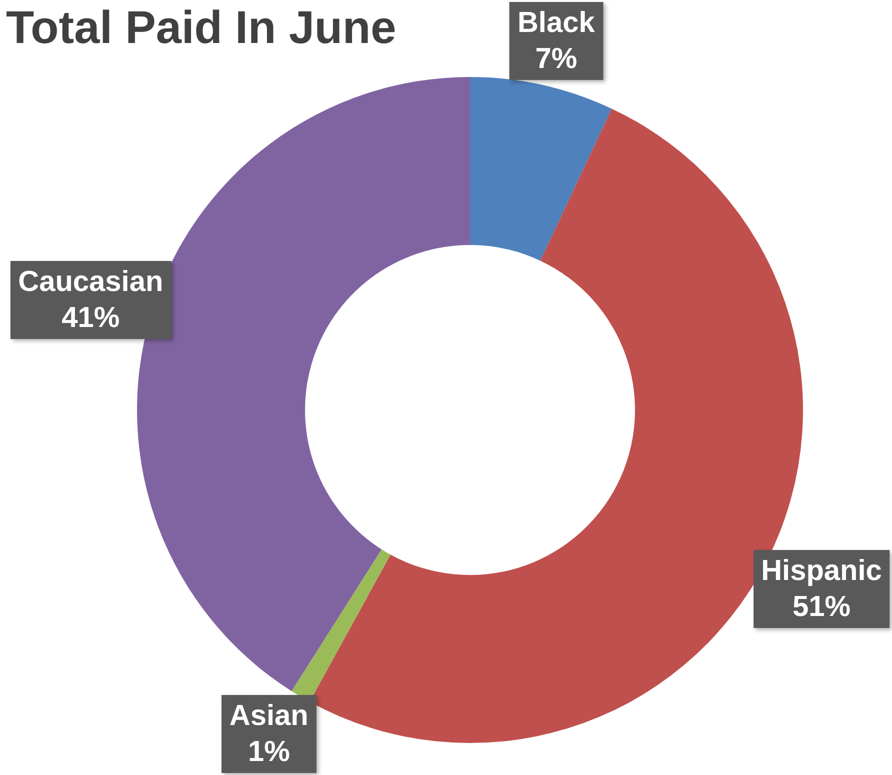  I want to click on data-label: 1%, so click(269, 752).